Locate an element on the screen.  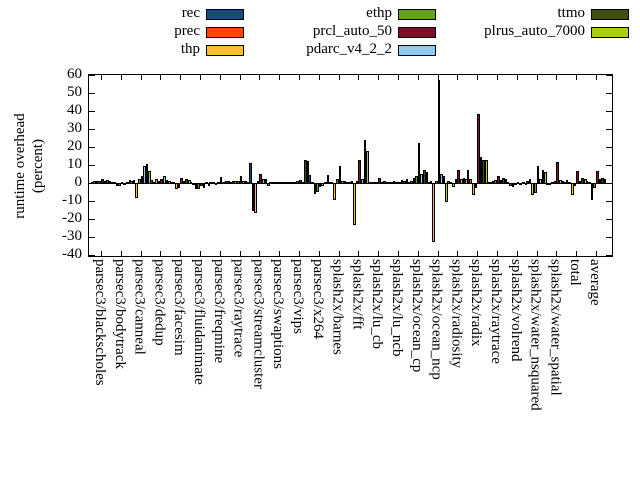
legend-label-prcl_auto_50: prcl_auto_50 is located at coordinates (352, 31).